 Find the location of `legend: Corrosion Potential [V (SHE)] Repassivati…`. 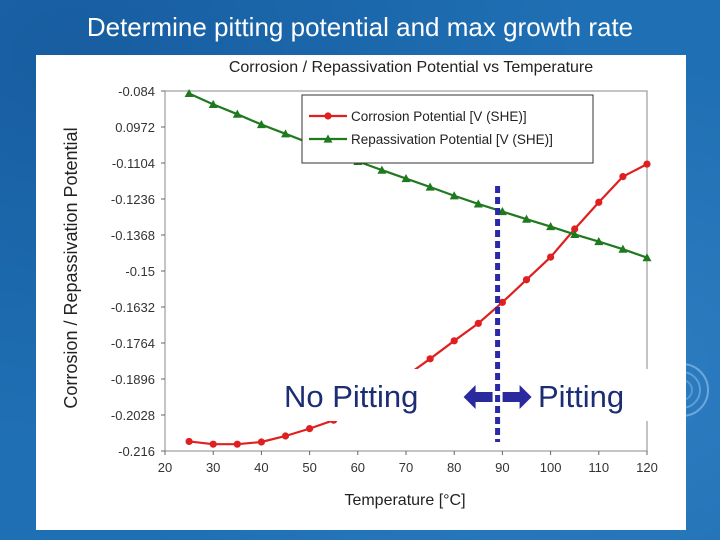

legend: Corrosion Potential [V (SHE)] Repassivati… is located at coordinates (447, 129).